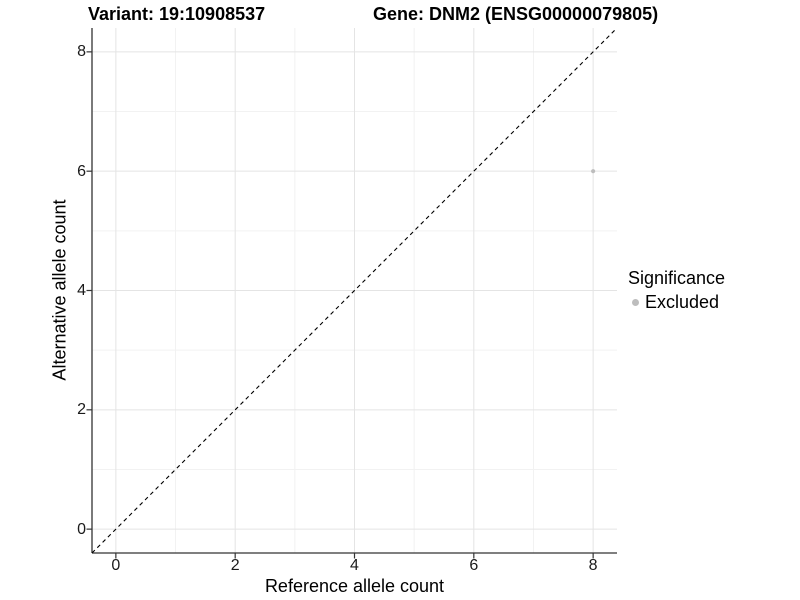 The width and height of the screenshot is (800, 600). I want to click on excluded-point-icon, so click(635, 302).